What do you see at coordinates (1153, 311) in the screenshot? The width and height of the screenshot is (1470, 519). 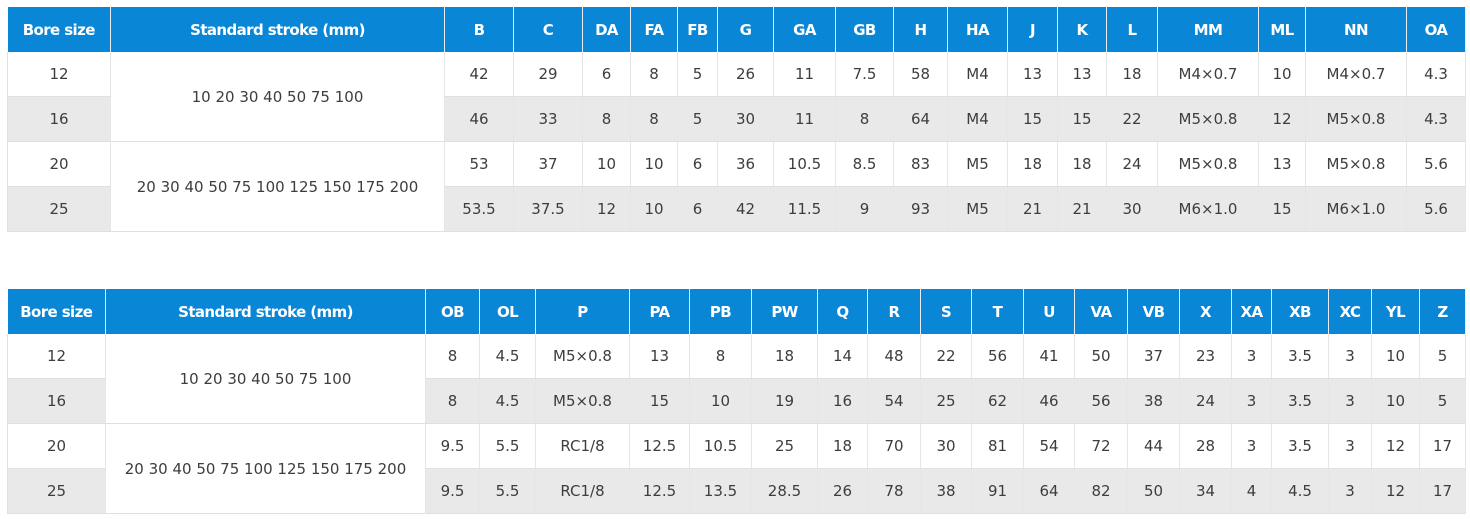 I see `column-header: VB` at bounding box center [1153, 311].